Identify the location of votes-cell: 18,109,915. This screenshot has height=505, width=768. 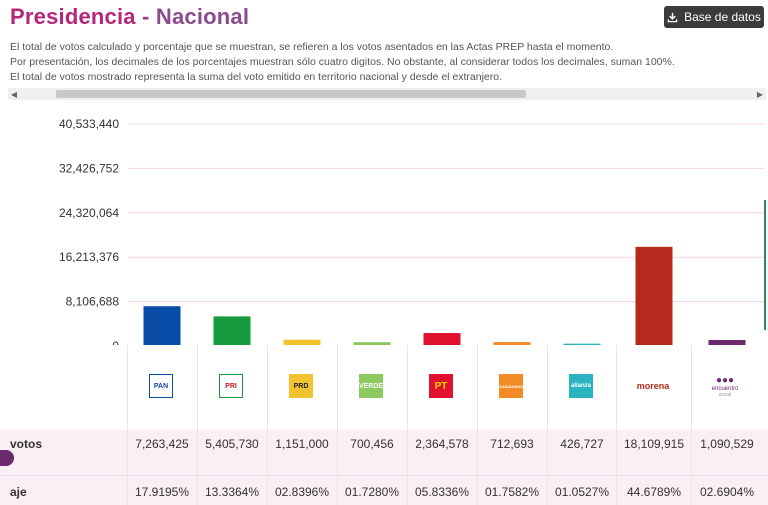
(654, 444).